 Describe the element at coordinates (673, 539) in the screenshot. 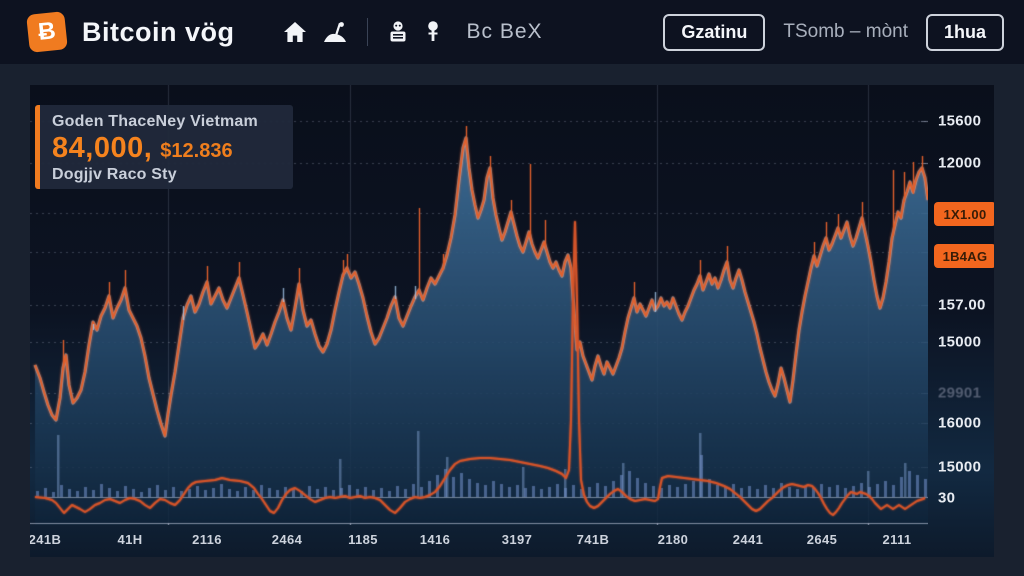

I see `x-axis-tick-label: 2180` at that location.